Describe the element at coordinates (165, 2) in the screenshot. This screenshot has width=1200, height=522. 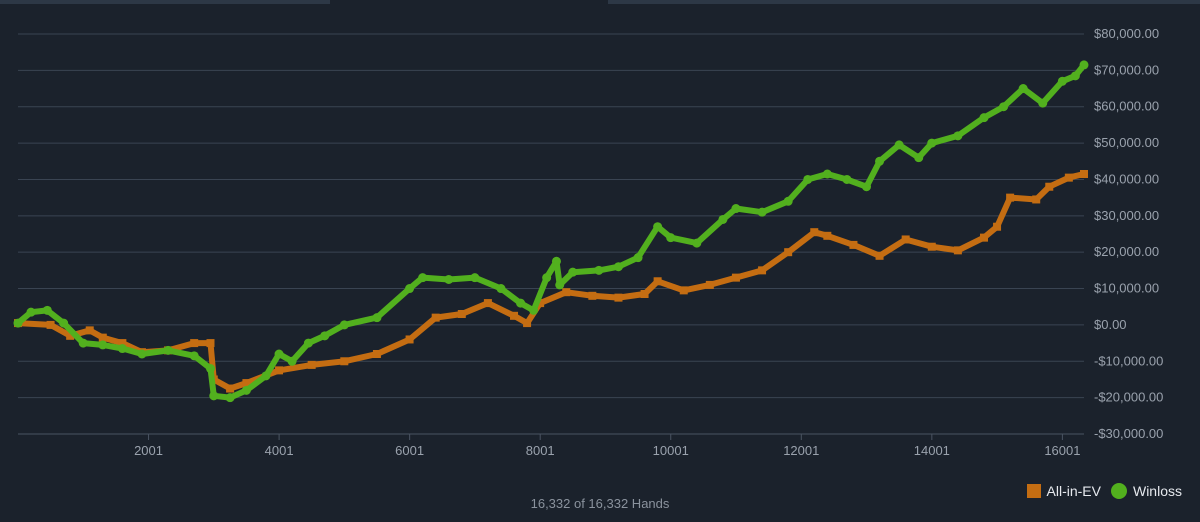
I see `tab-strip-left` at that location.